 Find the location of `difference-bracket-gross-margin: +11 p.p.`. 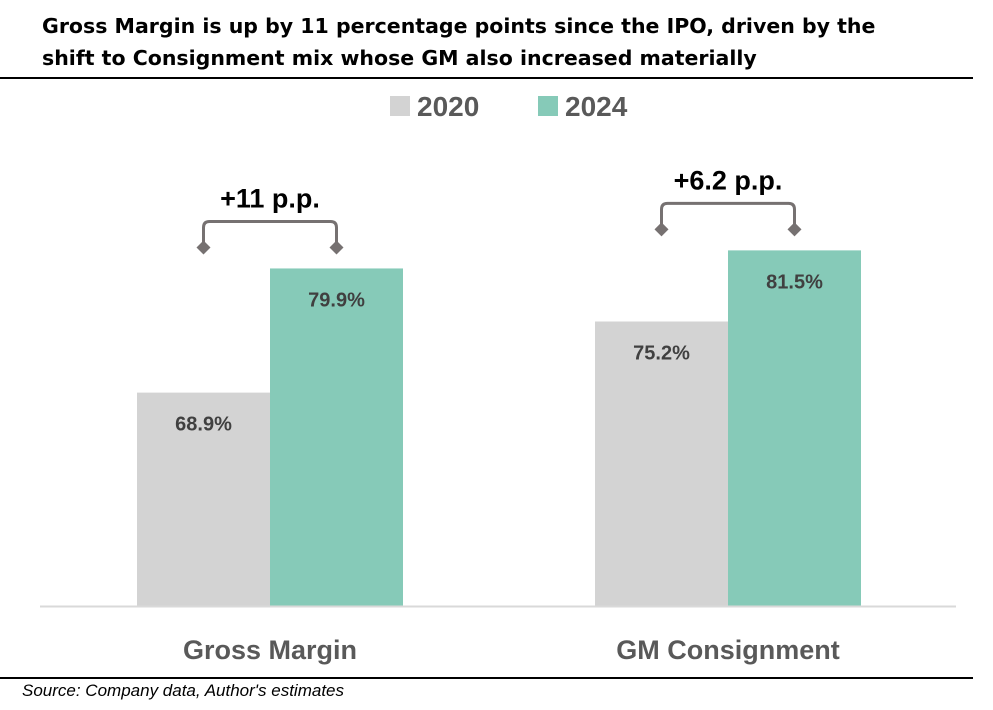

difference-bracket-gross-margin: +11 p.p. is located at coordinates (270, 219).